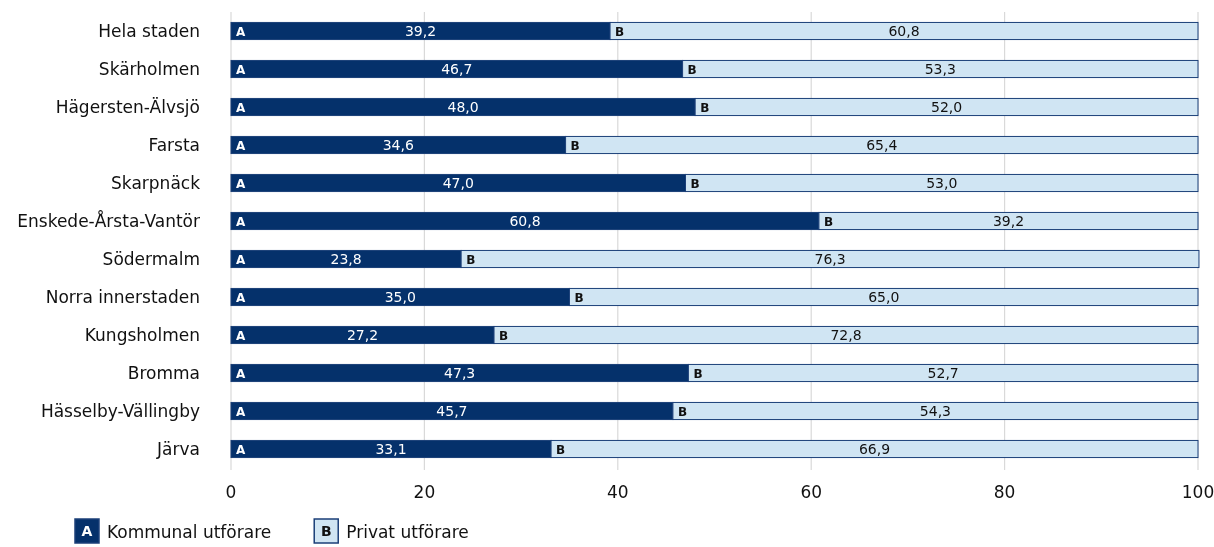 The width and height of the screenshot is (1214, 547). Describe the element at coordinates (149, 31) in the screenshot. I see `y-tick-label: Hela staden` at that location.